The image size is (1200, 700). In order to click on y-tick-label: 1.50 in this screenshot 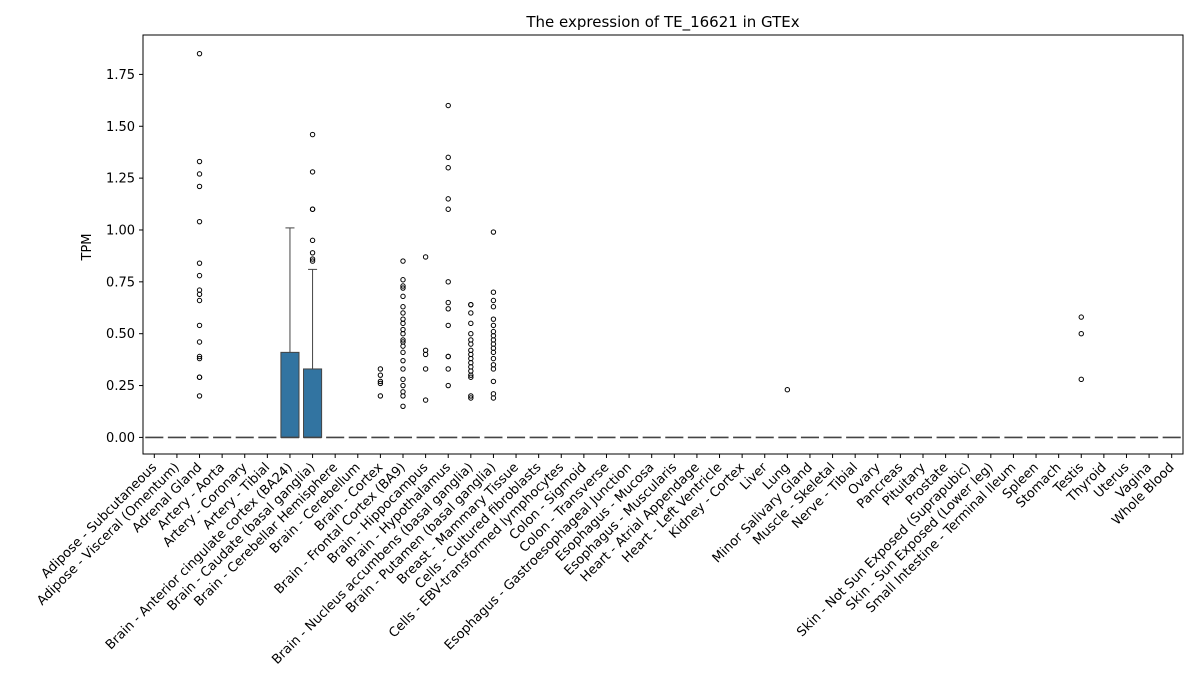, I will do `click(120, 127)`.